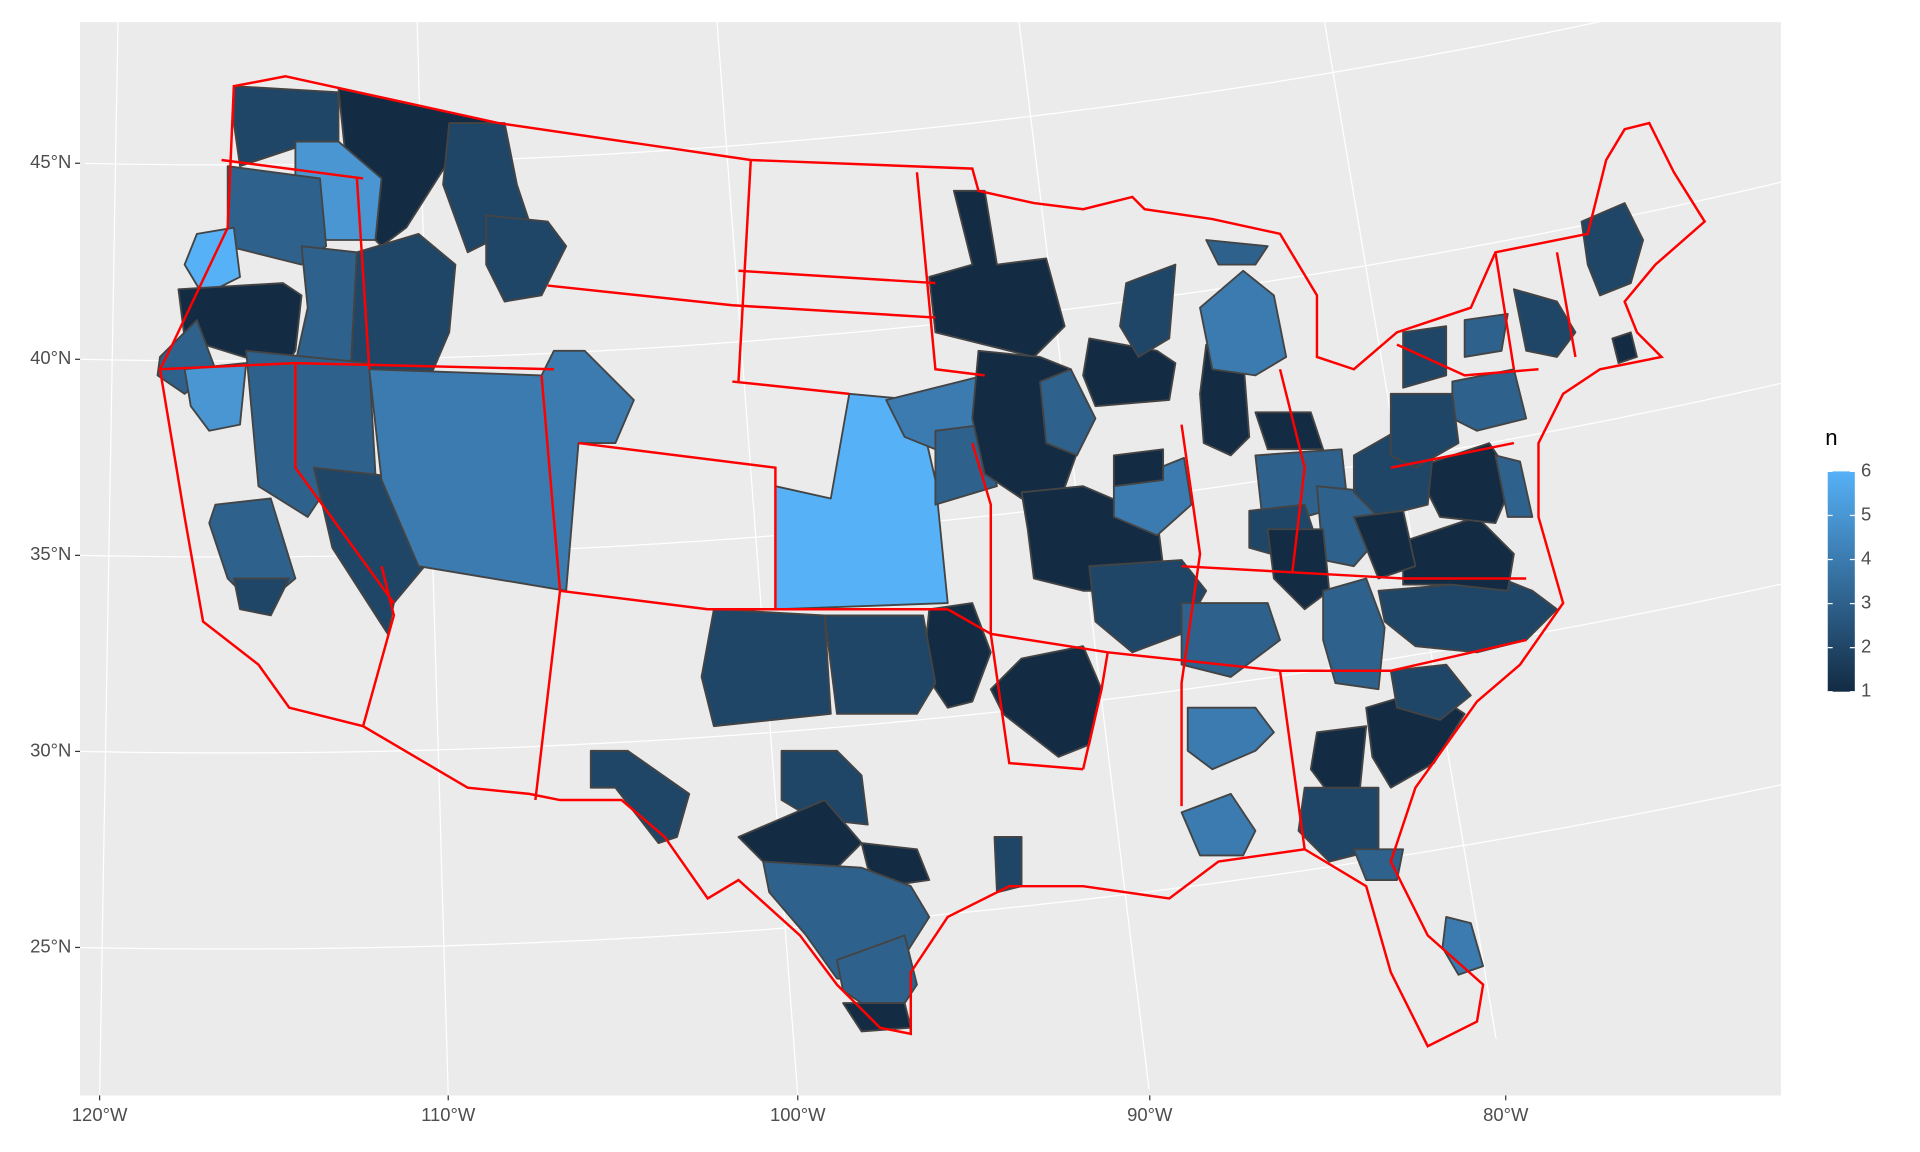  I want to click on legend-label: 4, so click(1866, 557).